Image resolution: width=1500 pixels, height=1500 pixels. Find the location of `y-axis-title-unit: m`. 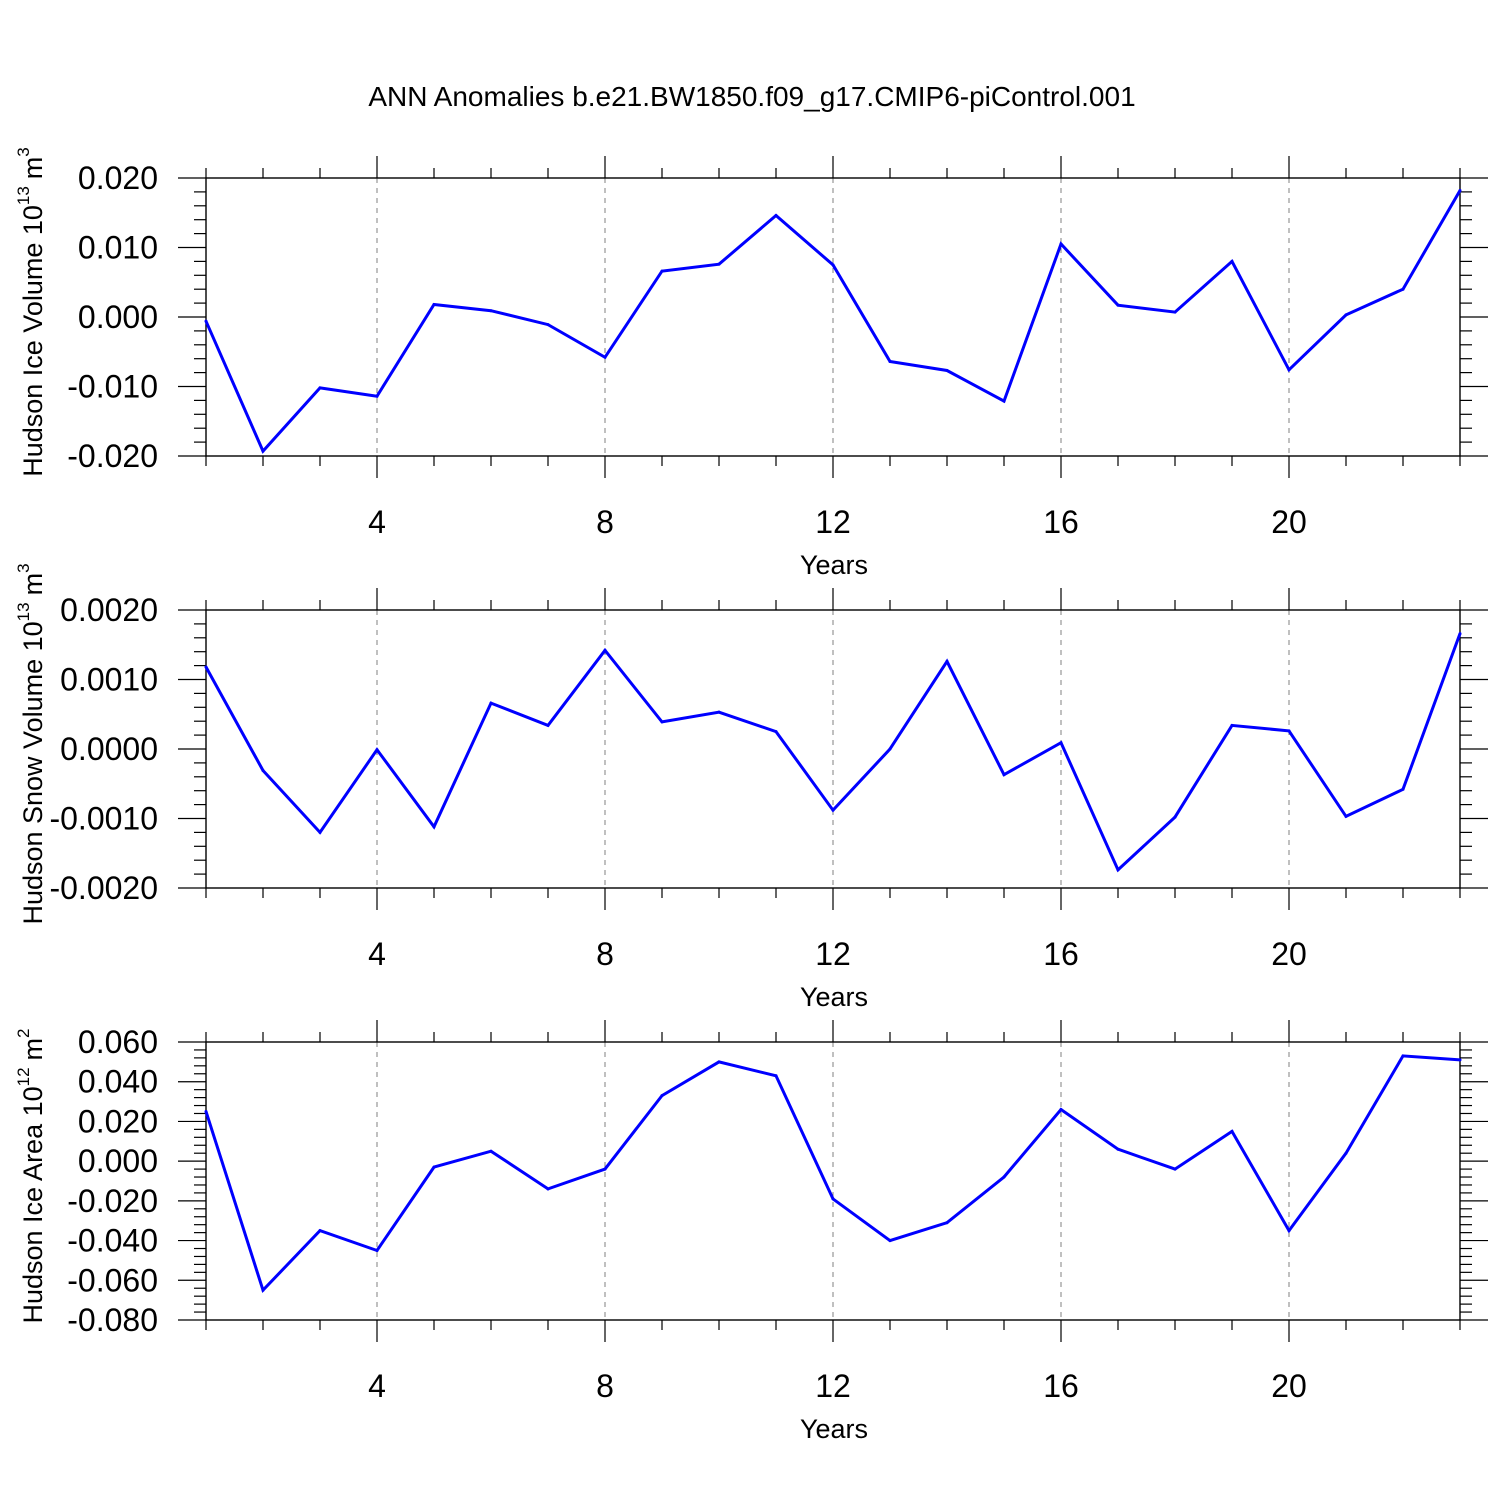

y-axis-title-unit: m is located at coordinates (33, 1049).